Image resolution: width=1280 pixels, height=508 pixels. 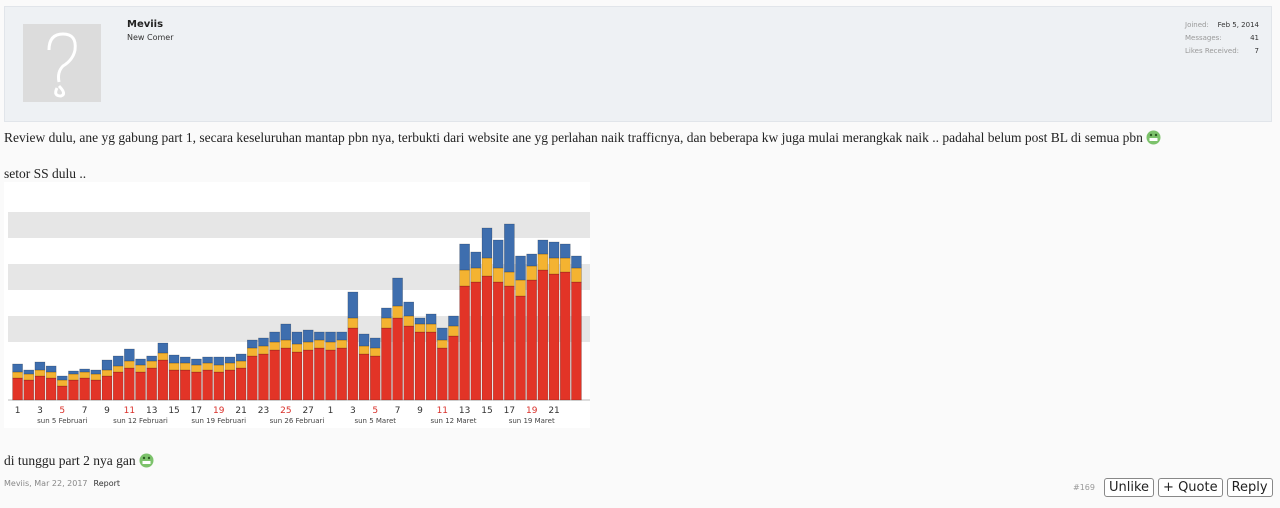 I want to click on week-label: sun 19 Maret, so click(x=532, y=421).